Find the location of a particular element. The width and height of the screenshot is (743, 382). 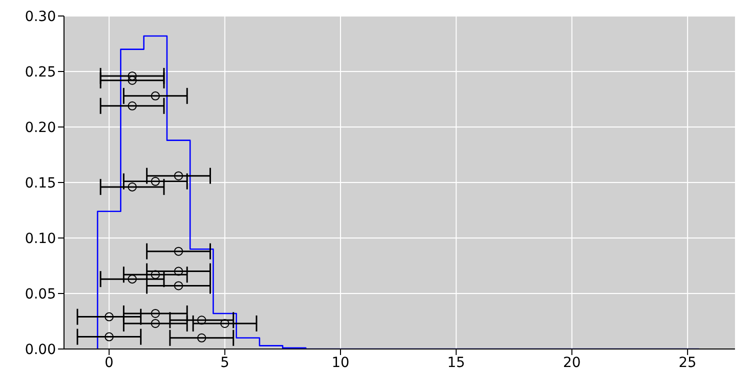

x-tick-label: 0 is located at coordinates (109, 362).